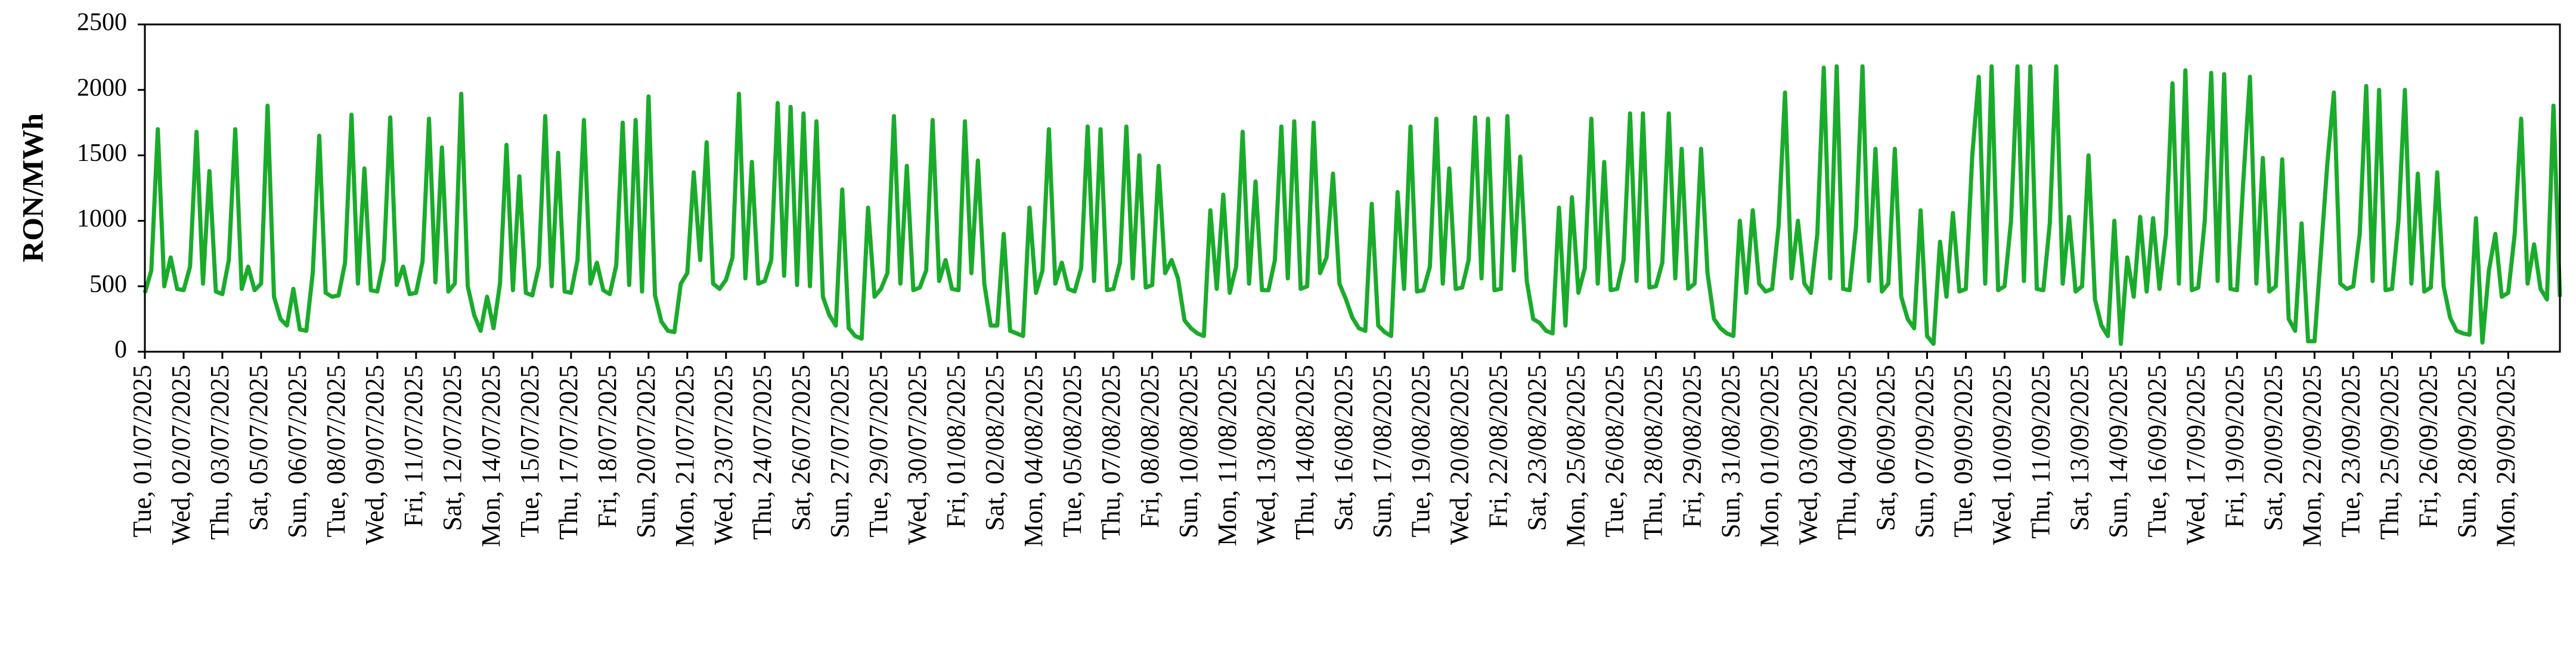 The height and width of the screenshot is (648, 2576). What do you see at coordinates (1382, 451) in the screenshot?
I see `x-tick-label: Sun, 17/08/2025` at bounding box center [1382, 451].